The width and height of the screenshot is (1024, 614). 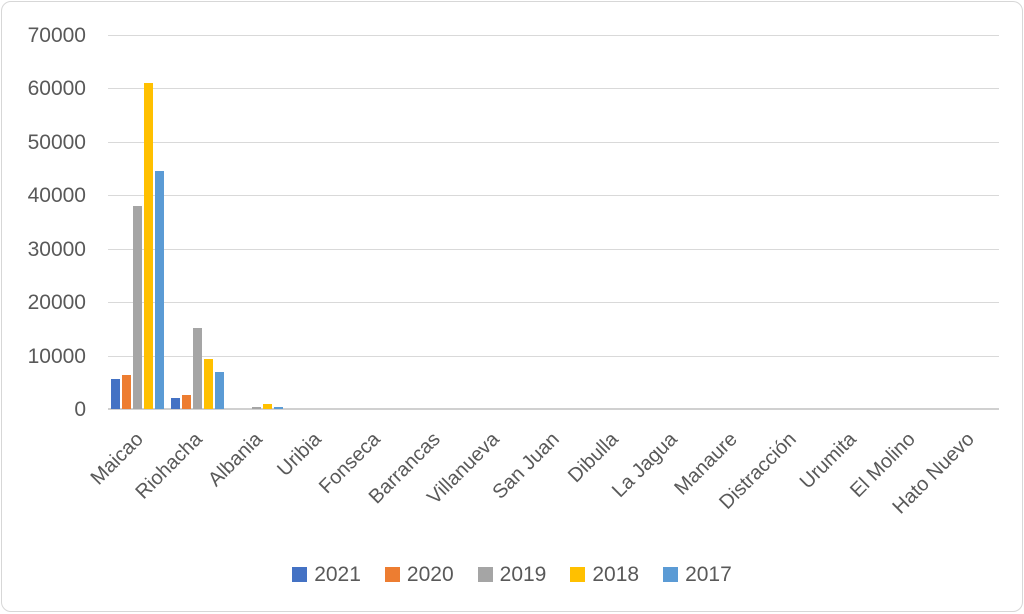 What do you see at coordinates (208, 383) in the screenshot?
I see `bar-2018-riohacha` at bounding box center [208, 383].